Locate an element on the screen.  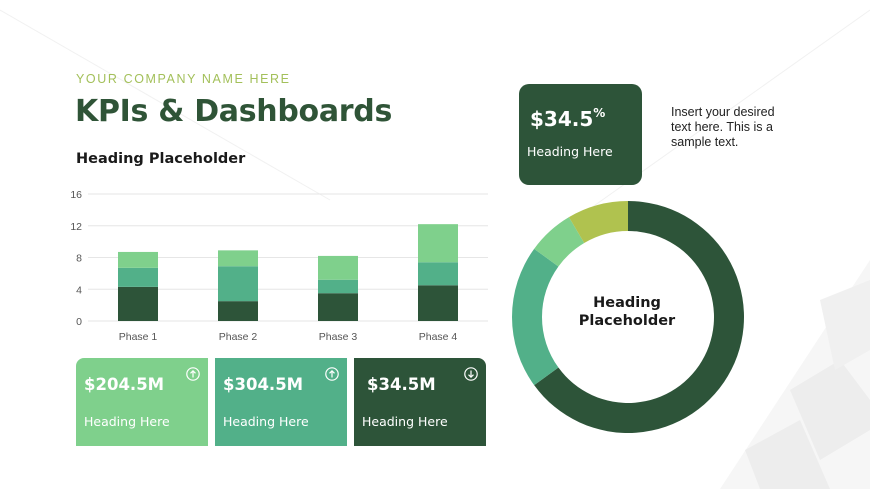
y-tick-label: 8 is located at coordinates (79, 259).